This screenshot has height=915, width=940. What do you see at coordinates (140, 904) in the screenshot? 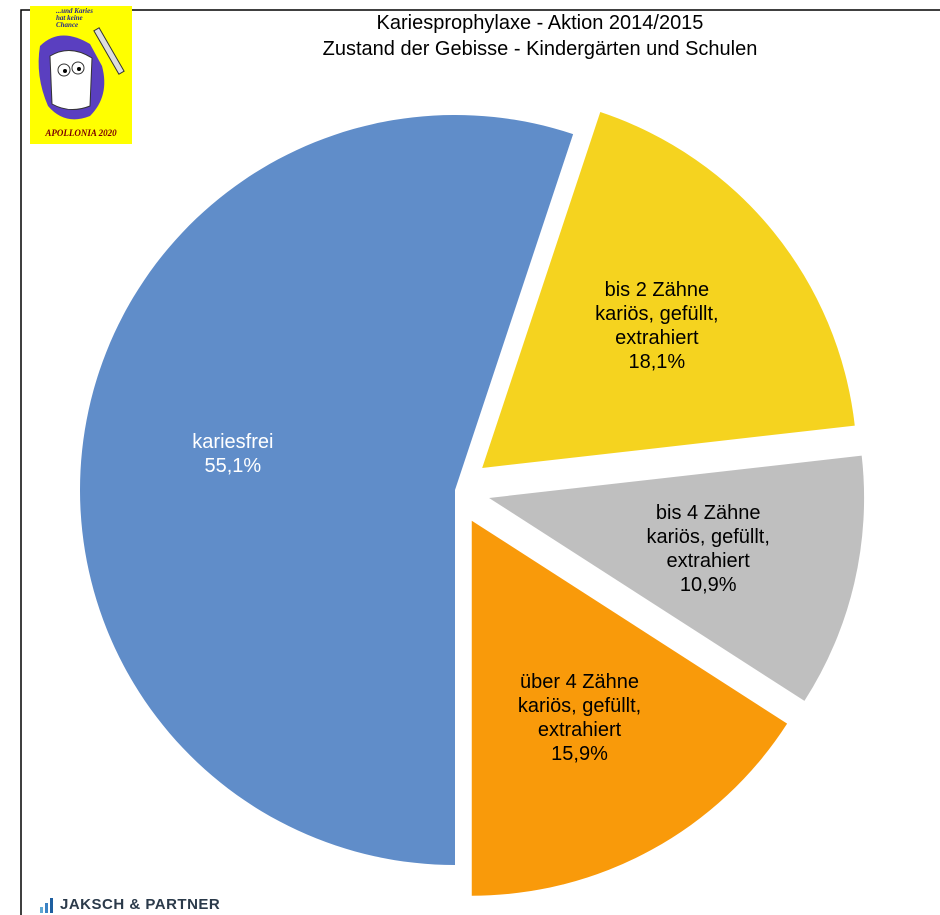
I see `footer: JAKSCH & PARTNER` at bounding box center [140, 904].